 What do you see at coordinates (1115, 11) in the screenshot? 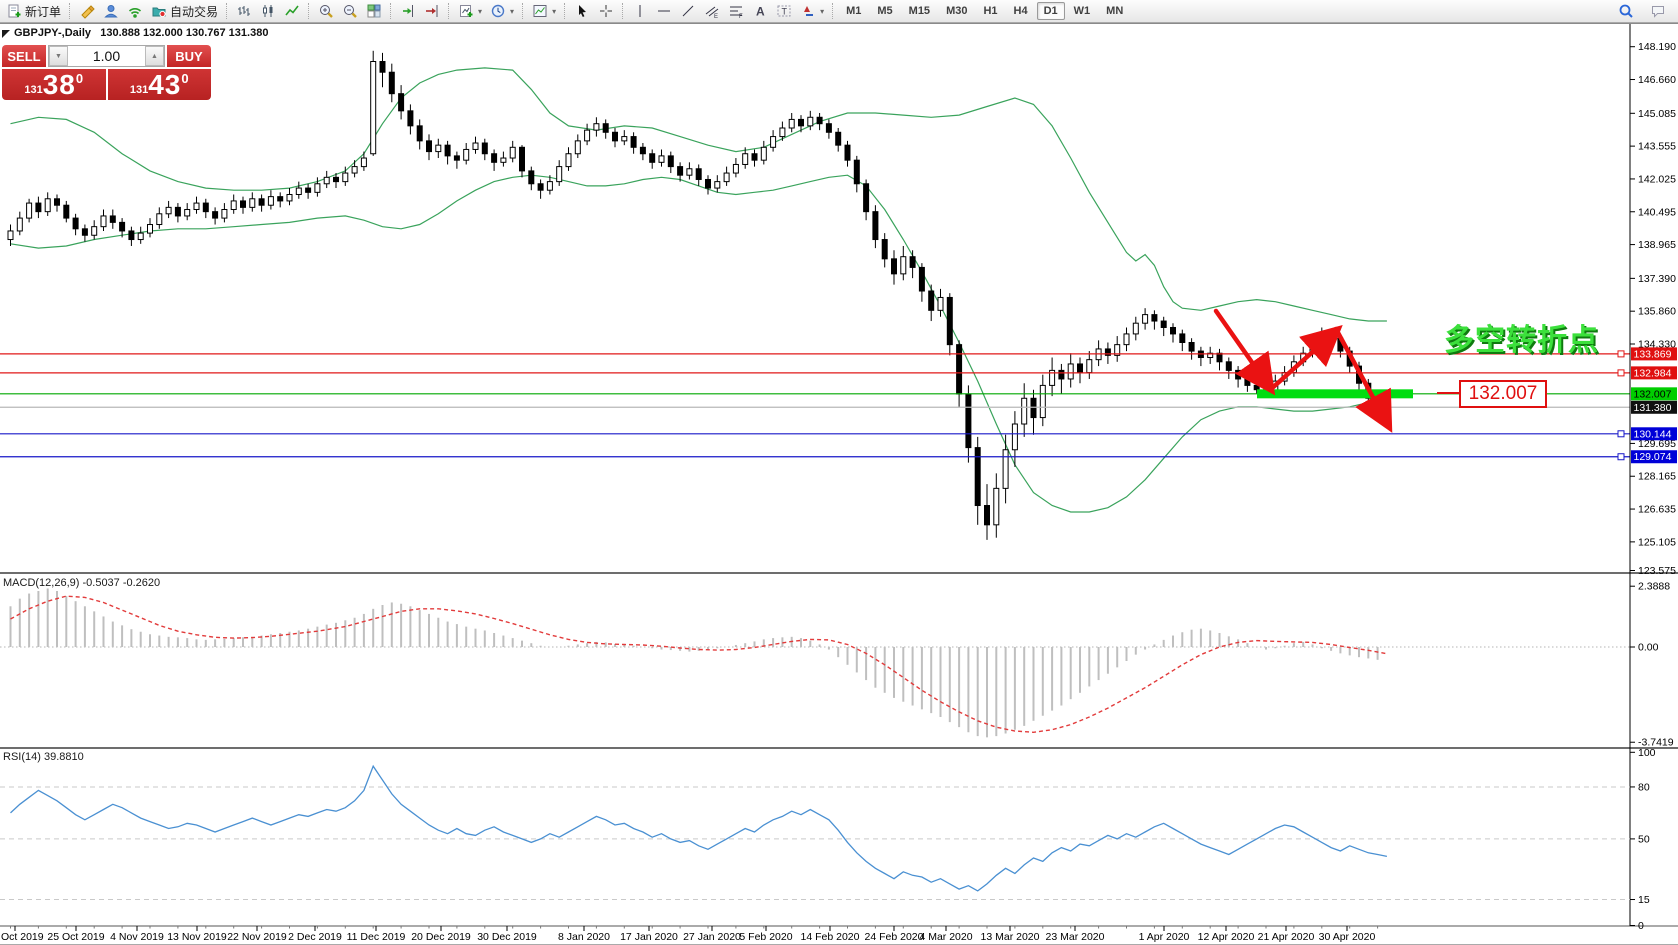
I see `tf-mn: MN` at bounding box center [1115, 11].